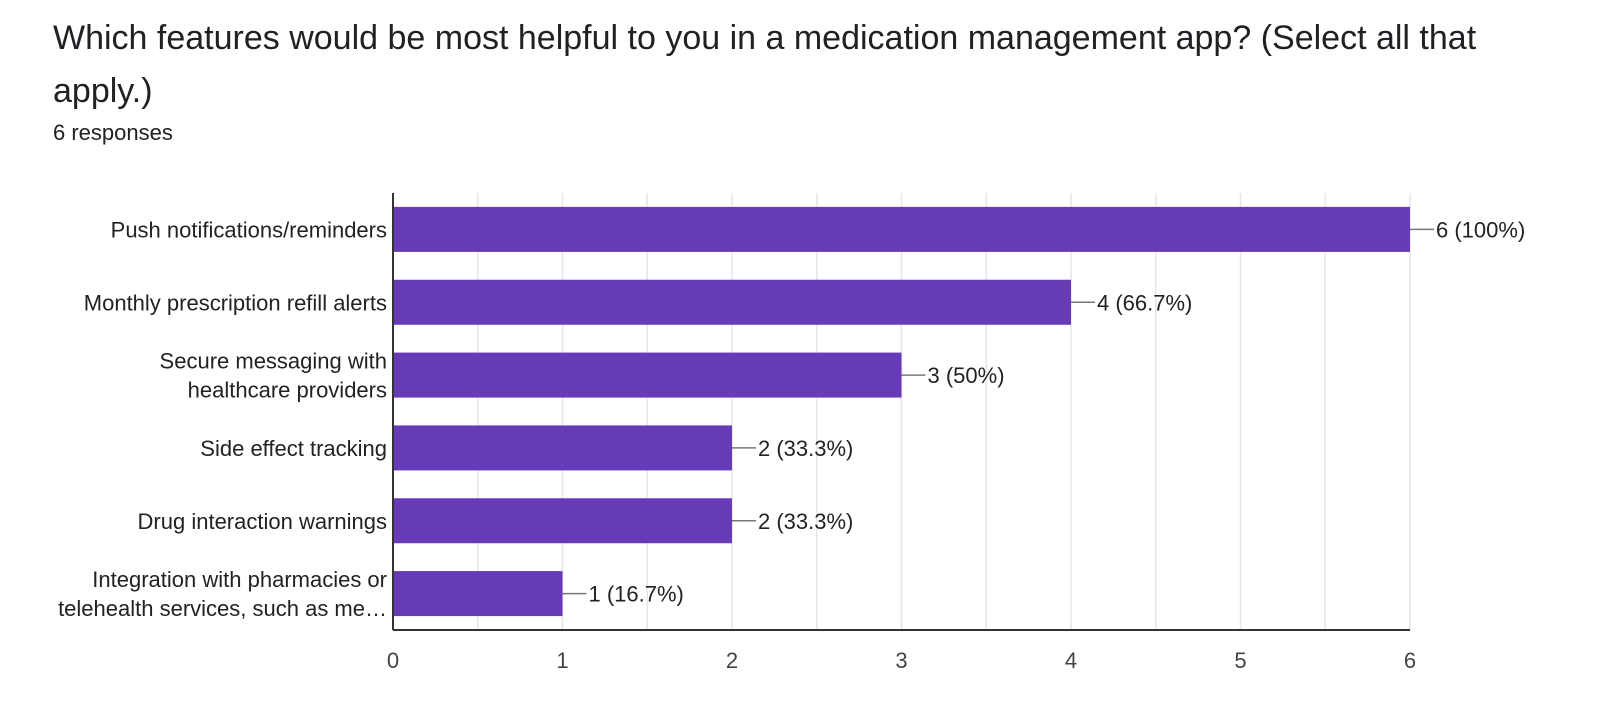  Describe the element at coordinates (562, 660) in the screenshot. I see `x-tick-label: 1` at that location.